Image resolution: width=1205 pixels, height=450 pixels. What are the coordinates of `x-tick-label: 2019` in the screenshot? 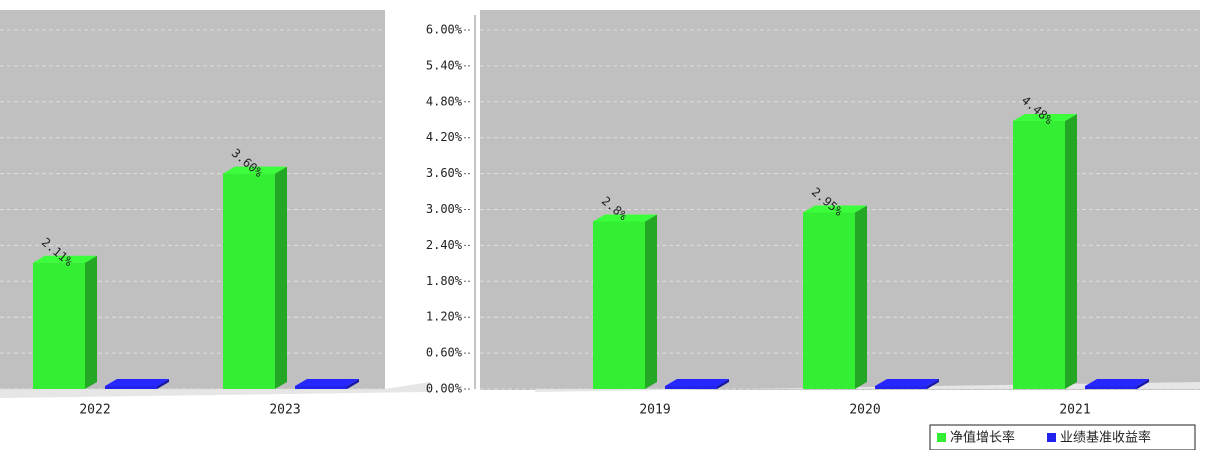 It's located at (654, 410).